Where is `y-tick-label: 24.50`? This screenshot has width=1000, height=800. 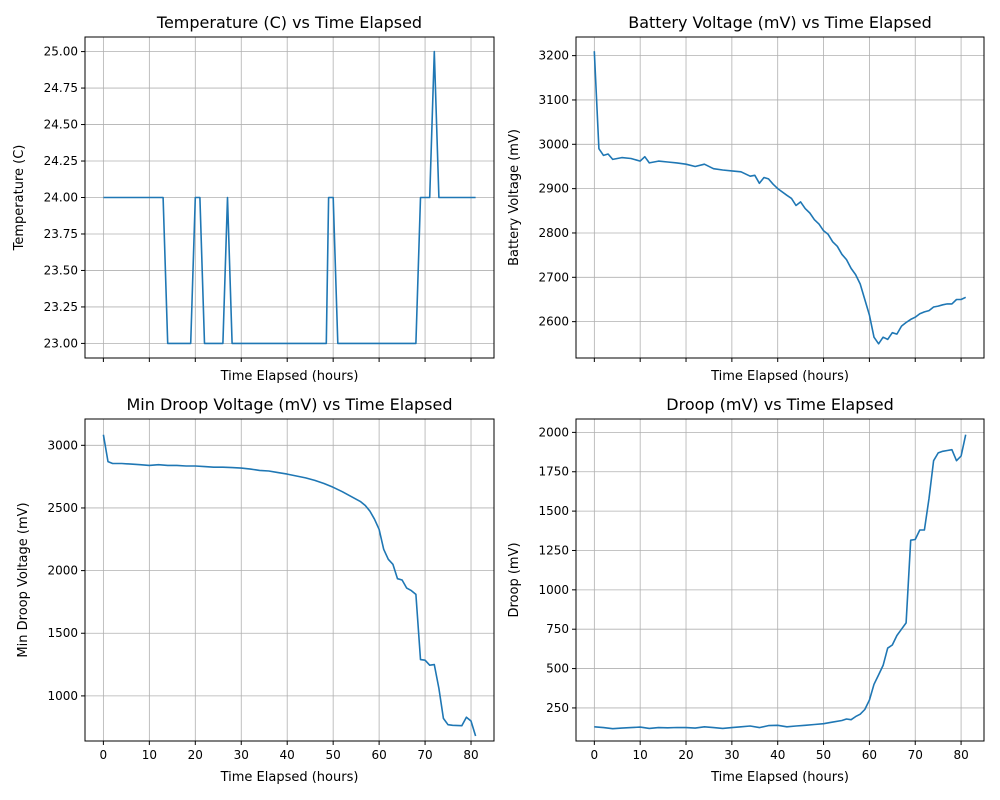
y-tick-label: 24.50 is located at coordinates (61, 125).